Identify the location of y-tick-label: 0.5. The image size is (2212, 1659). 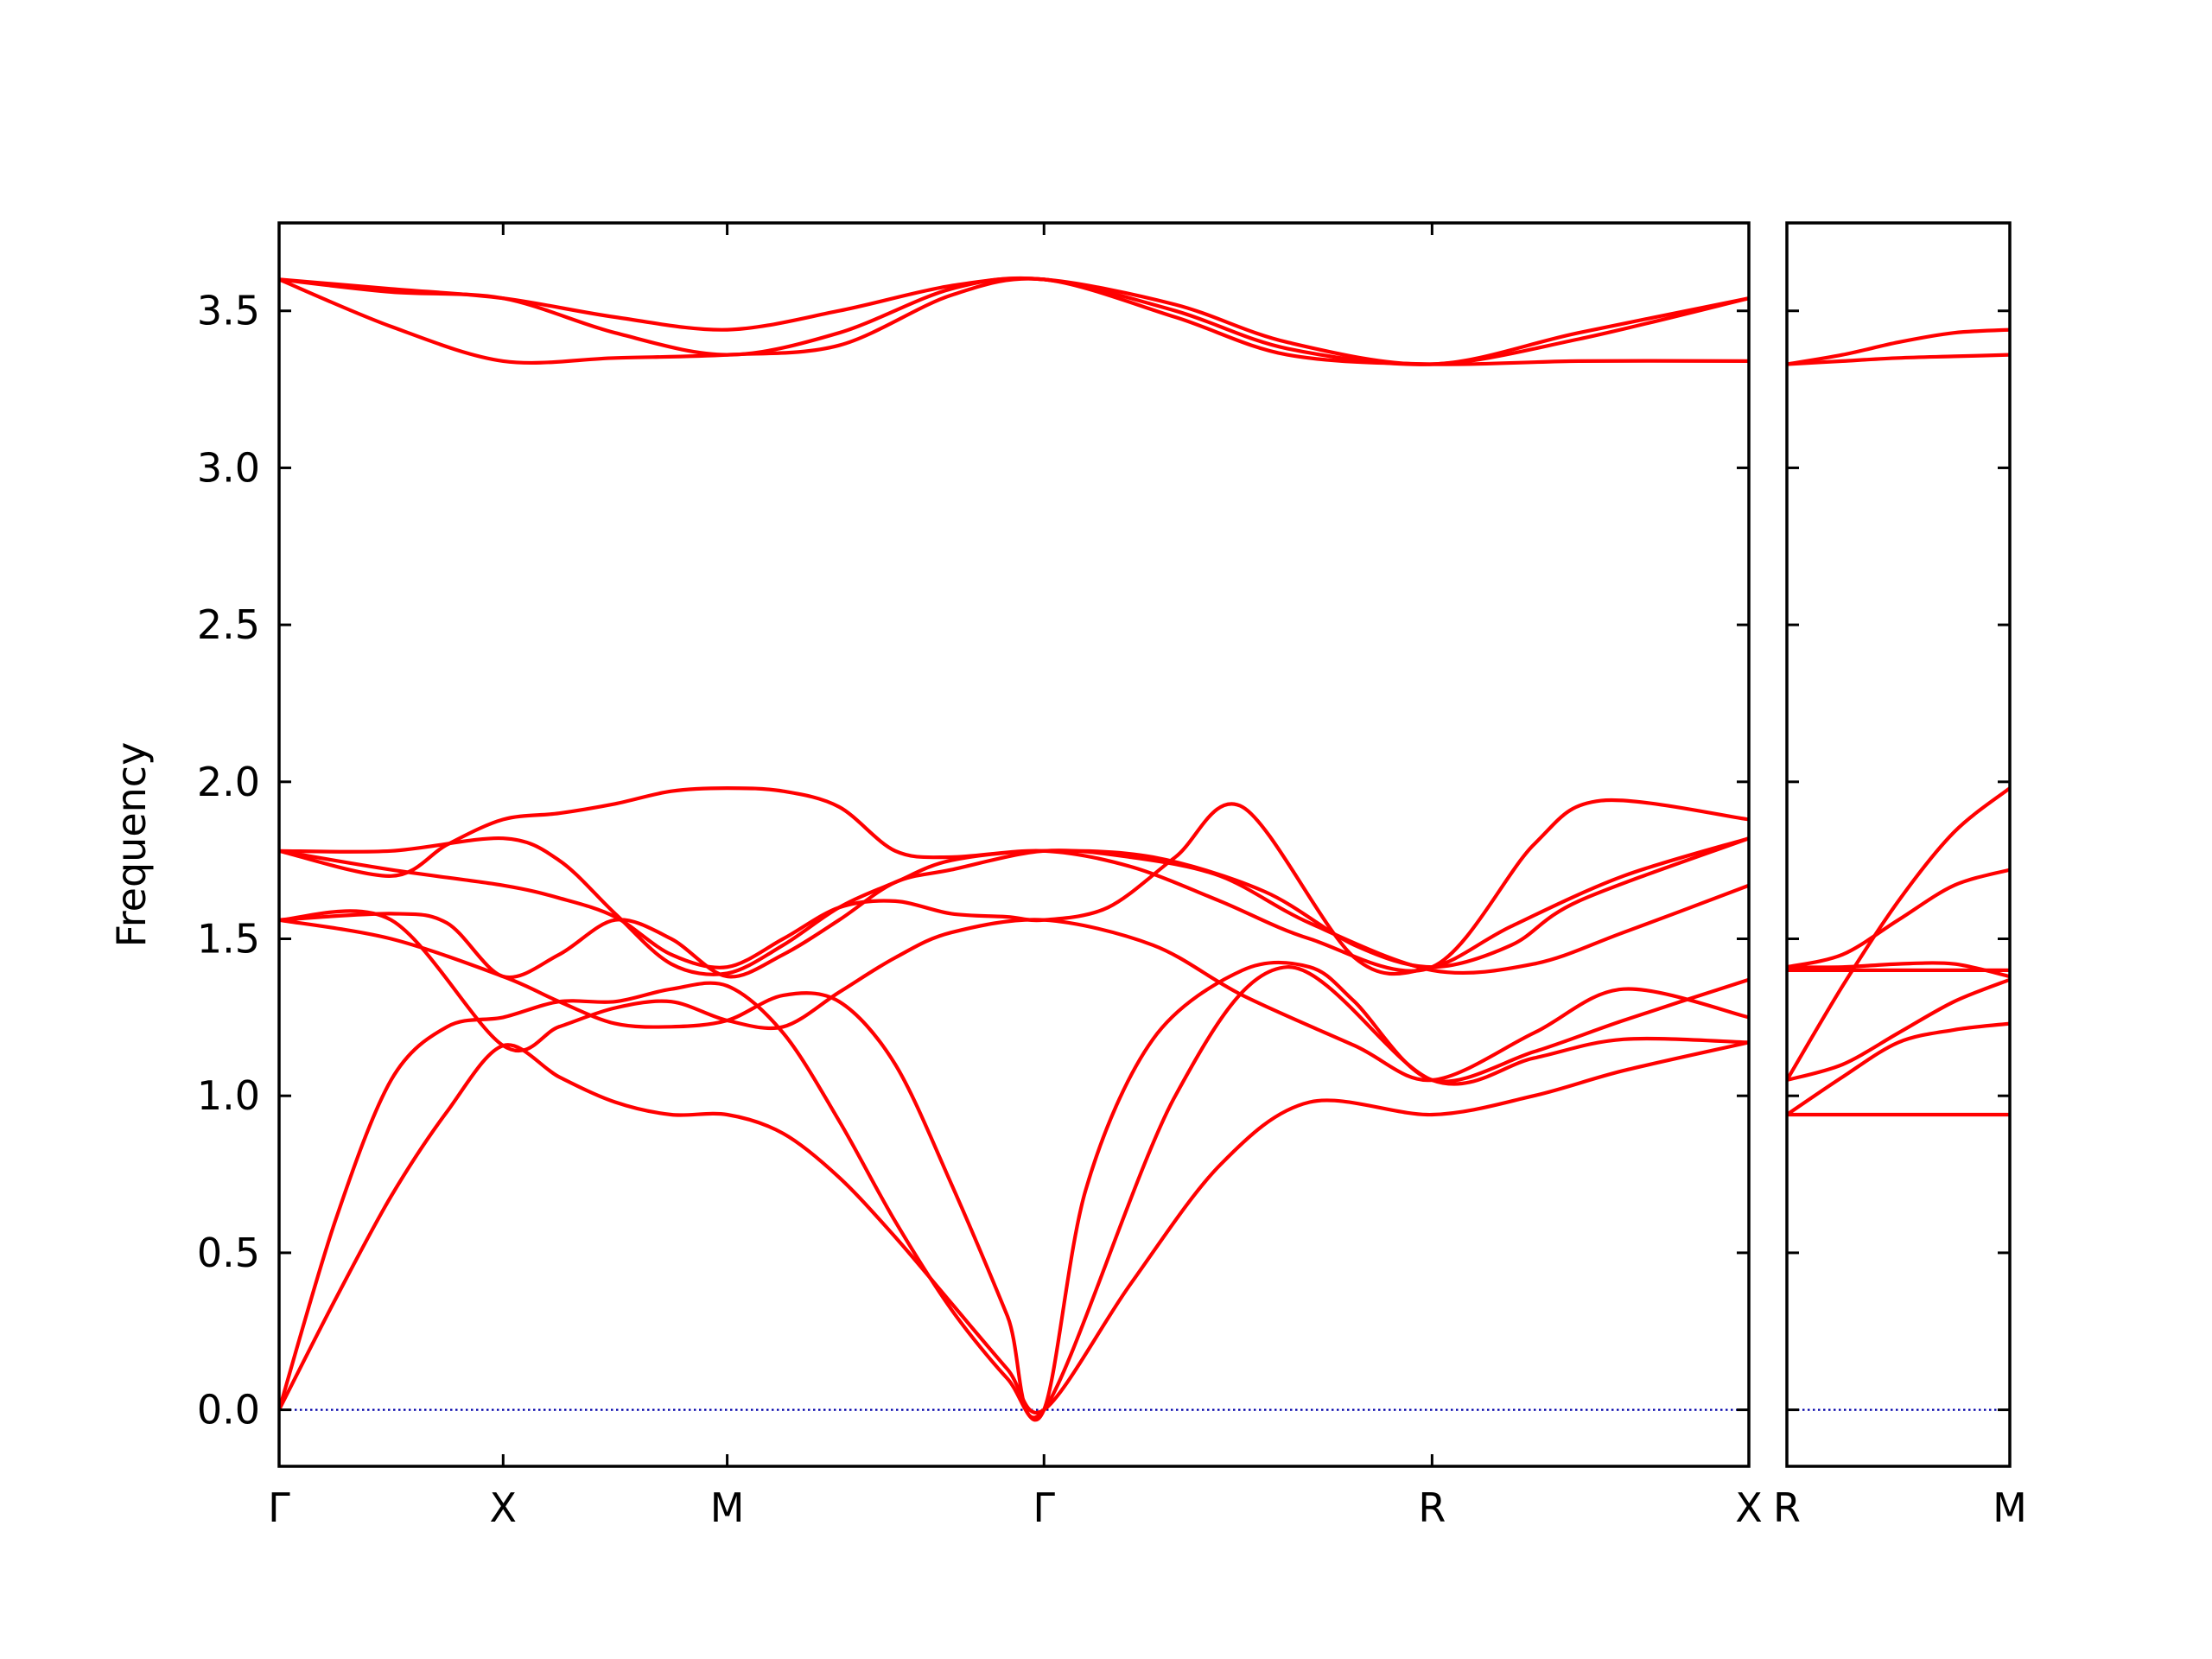
(229, 1253).